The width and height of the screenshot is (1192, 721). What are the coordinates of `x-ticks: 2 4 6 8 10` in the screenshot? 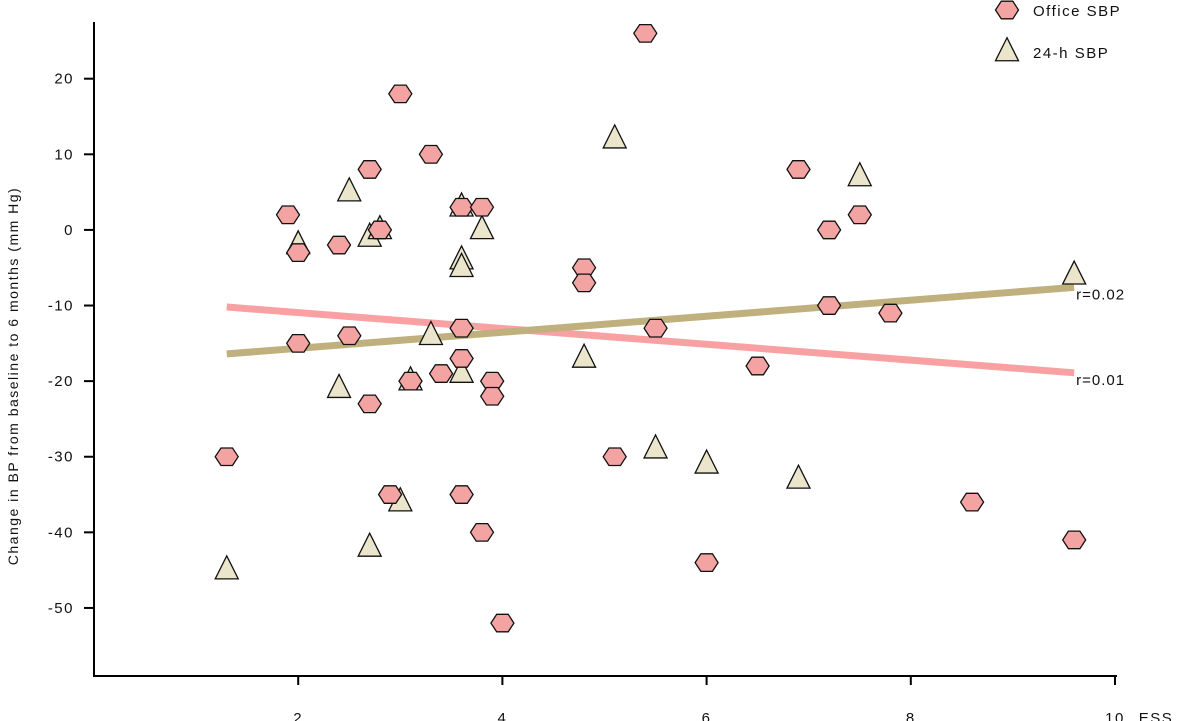 It's located at (709, 698).